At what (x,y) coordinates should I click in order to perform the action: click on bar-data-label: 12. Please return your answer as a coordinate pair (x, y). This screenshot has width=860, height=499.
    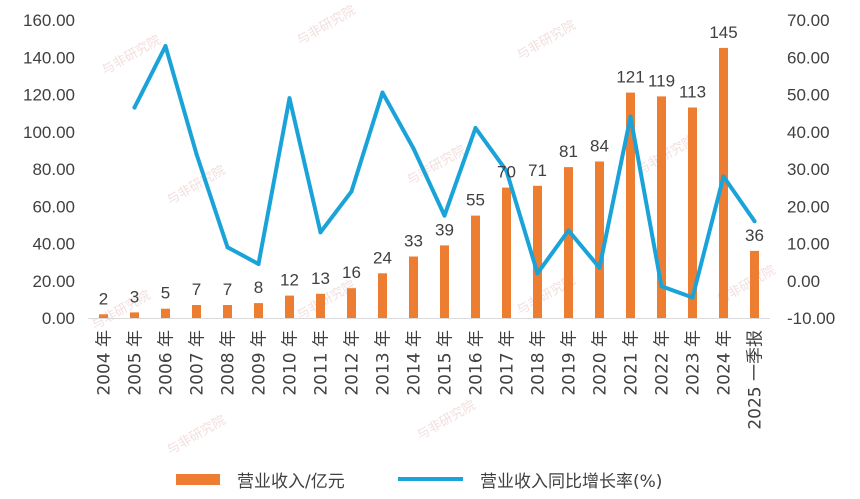
    Looking at the image, I should click on (289, 280).